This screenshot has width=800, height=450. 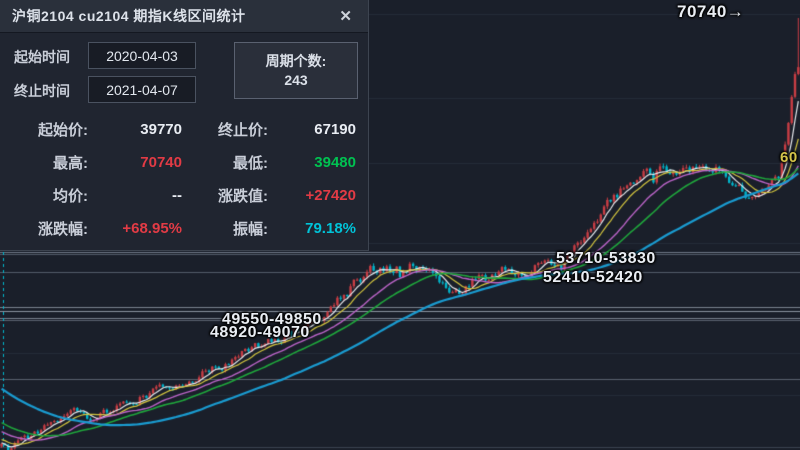 What do you see at coordinates (330, 195) in the screenshot?
I see `stat-value: +27420` at bounding box center [330, 195].